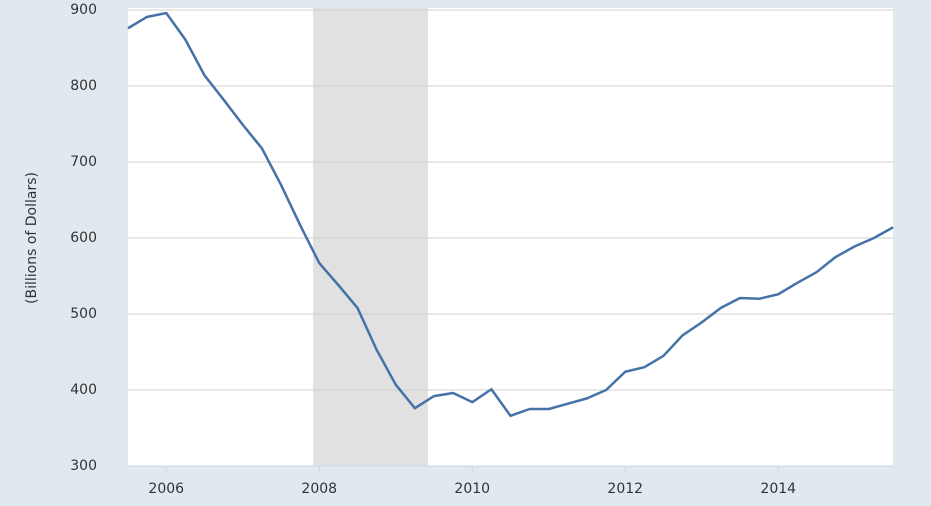 Image resolution: width=931 pixels, height=506 pixels. Describe the element at coordinates (83, 86) in the screenshot. I see `y-tick-label: 800` at that location.